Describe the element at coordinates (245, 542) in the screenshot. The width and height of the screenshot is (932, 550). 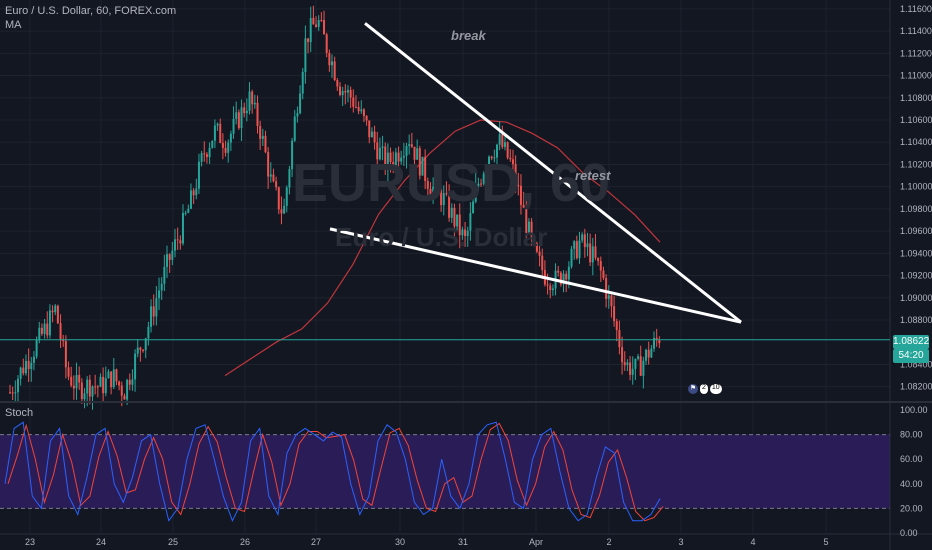
I see `time-tick-label: 26` at that location.